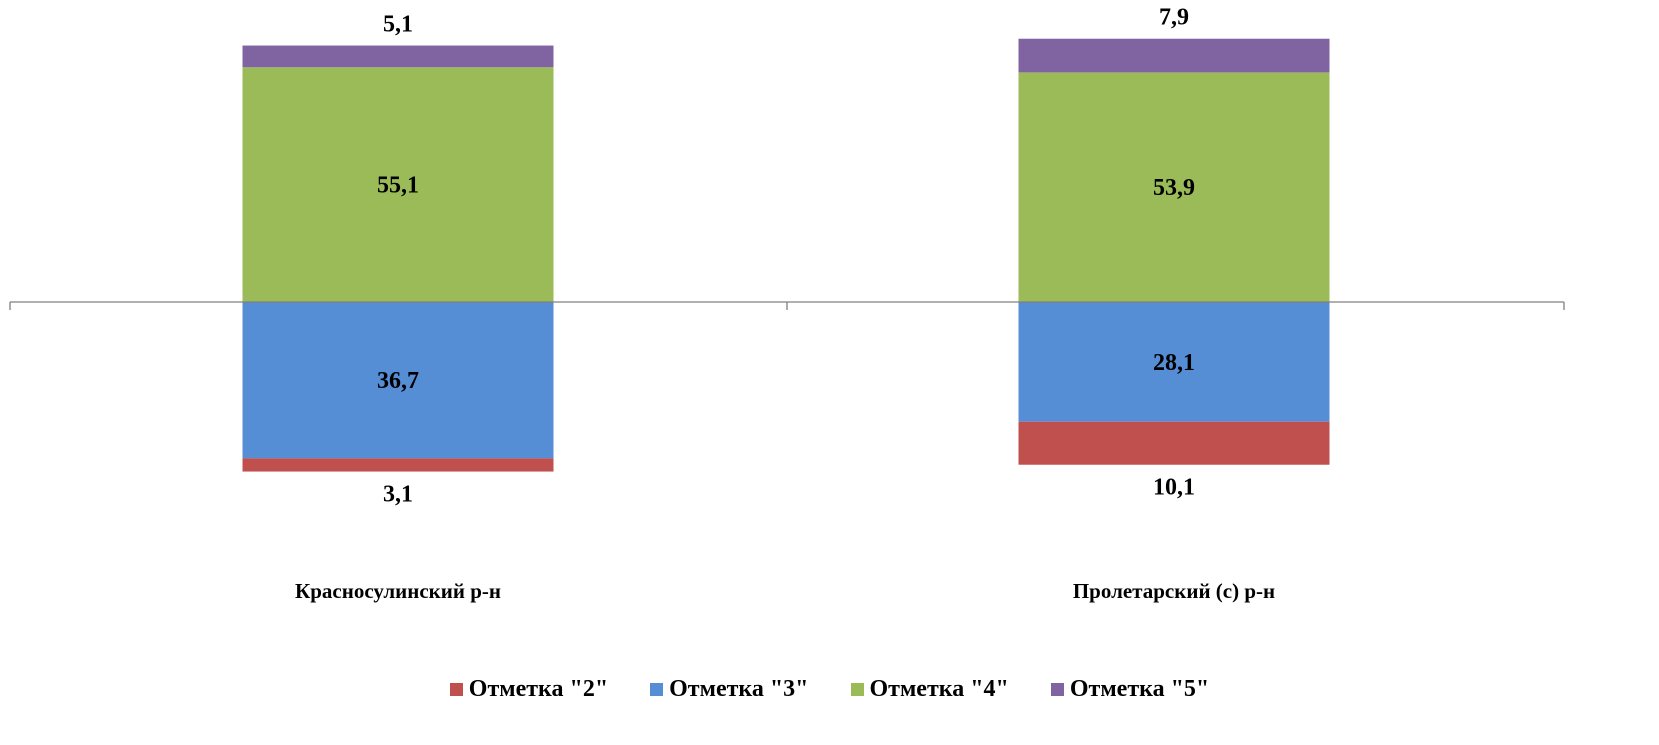  What do you see at coordinates (1174, 591) in the screenshot?
I see `category-label: Пролетарский (с) р-н` at bounding box center [1174, 591].